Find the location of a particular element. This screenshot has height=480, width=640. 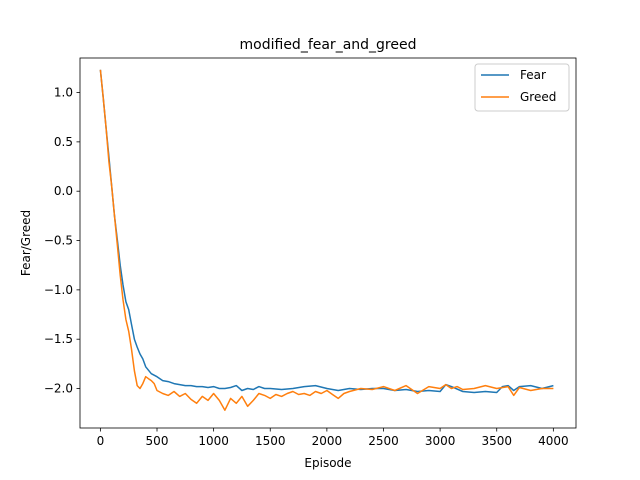

x-tick-label: 3000 is located at coordinates (440, 441).